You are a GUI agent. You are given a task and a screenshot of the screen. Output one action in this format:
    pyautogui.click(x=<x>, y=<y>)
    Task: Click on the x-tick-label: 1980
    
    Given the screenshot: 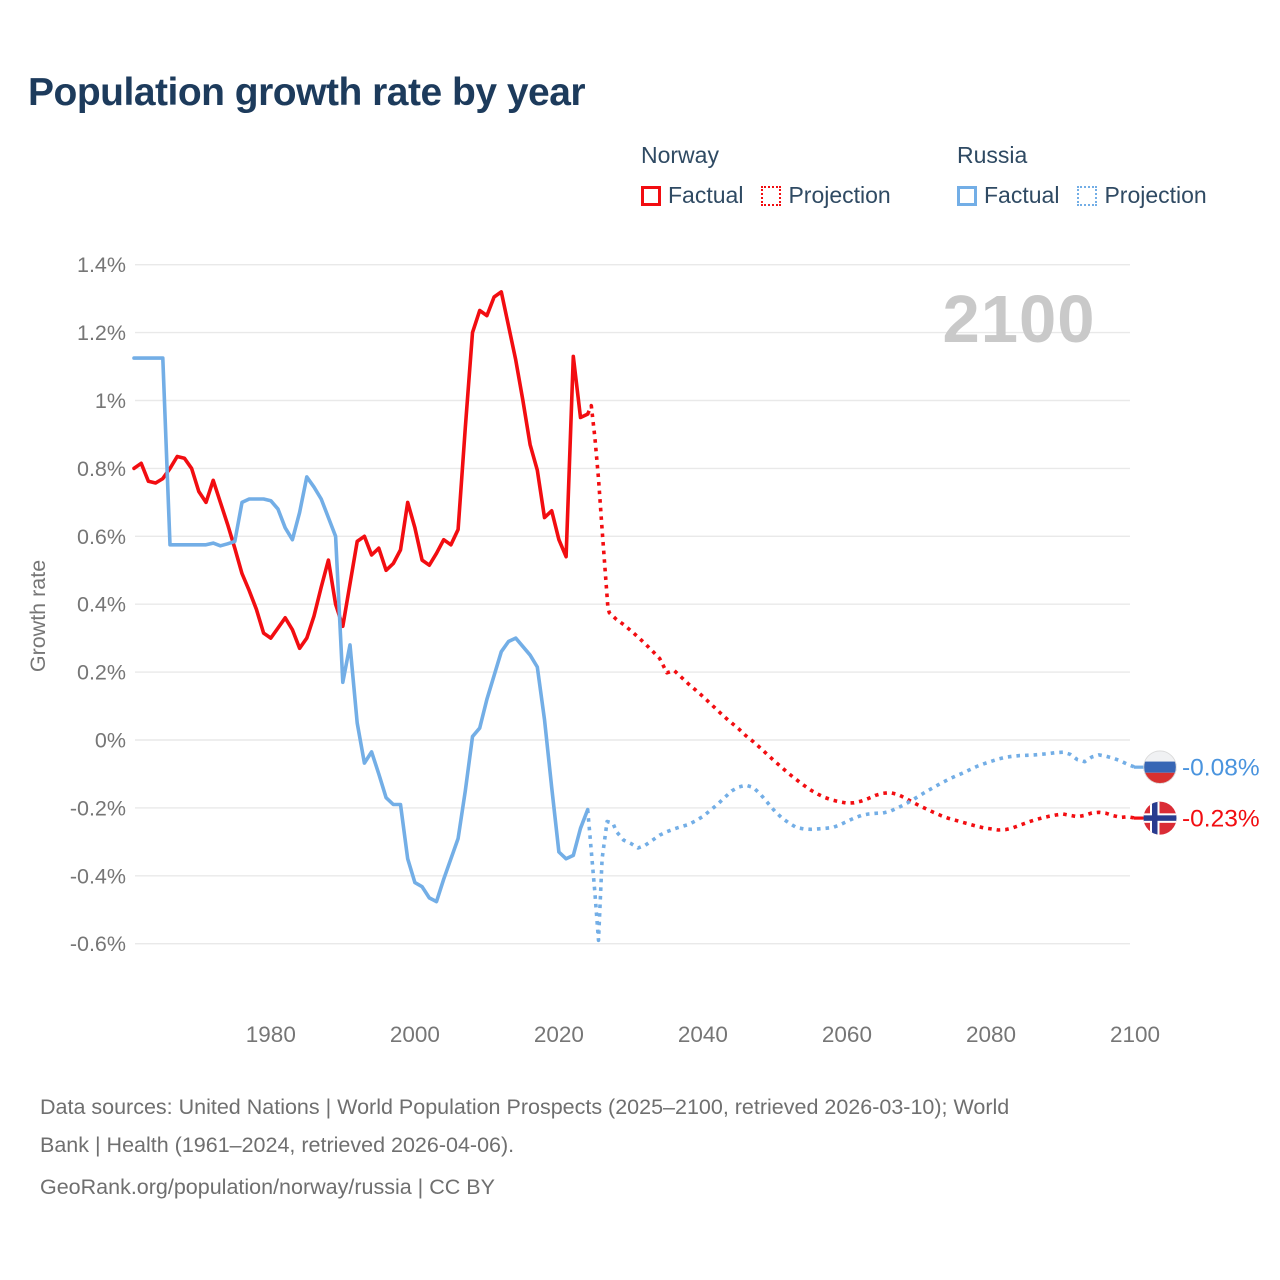 What is the action you would take?
    pyautogui.click(x=271, y=1034)
    